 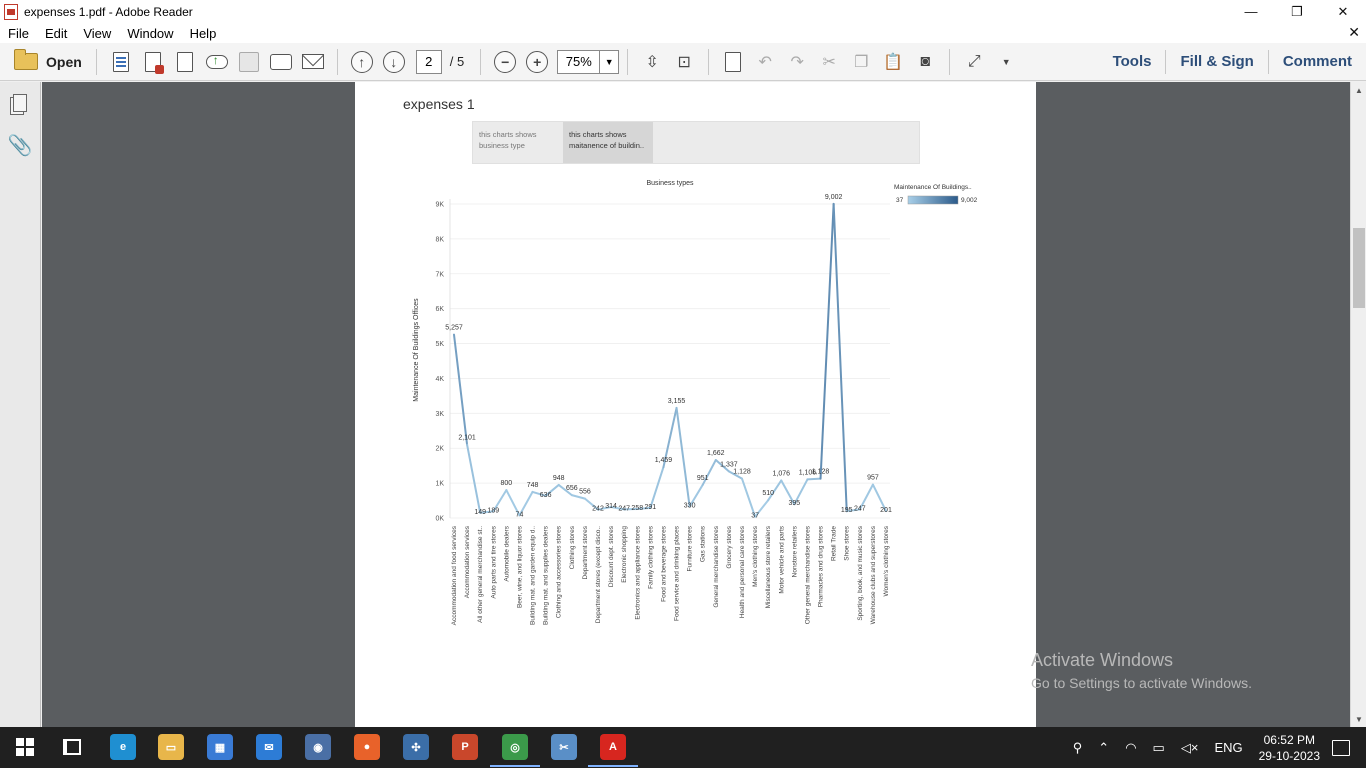 I want to click on taskbar-app-edge: e, so click(x=123, y=747).